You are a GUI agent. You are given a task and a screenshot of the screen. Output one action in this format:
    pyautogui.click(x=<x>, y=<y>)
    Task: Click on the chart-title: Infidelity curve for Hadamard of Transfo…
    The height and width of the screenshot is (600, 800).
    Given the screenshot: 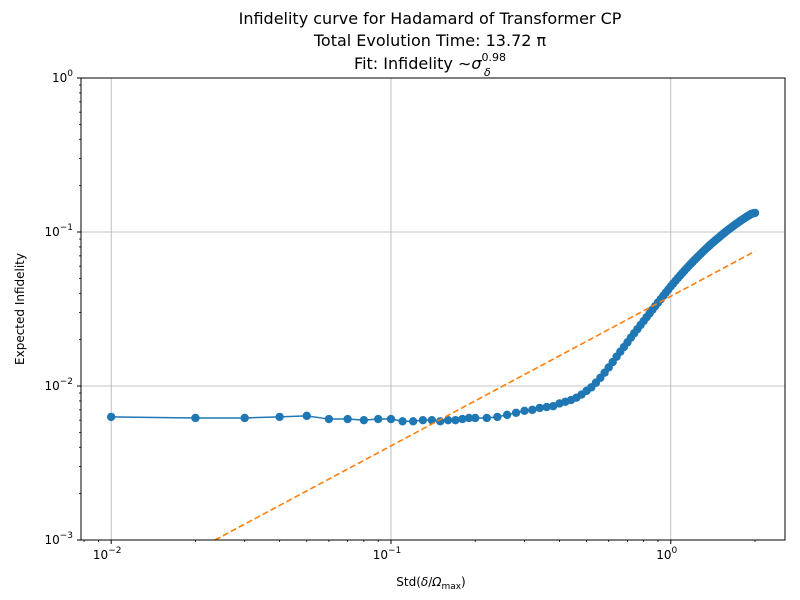 What is the action you would take?
    pyautogui.click(x=430, y=44)
    